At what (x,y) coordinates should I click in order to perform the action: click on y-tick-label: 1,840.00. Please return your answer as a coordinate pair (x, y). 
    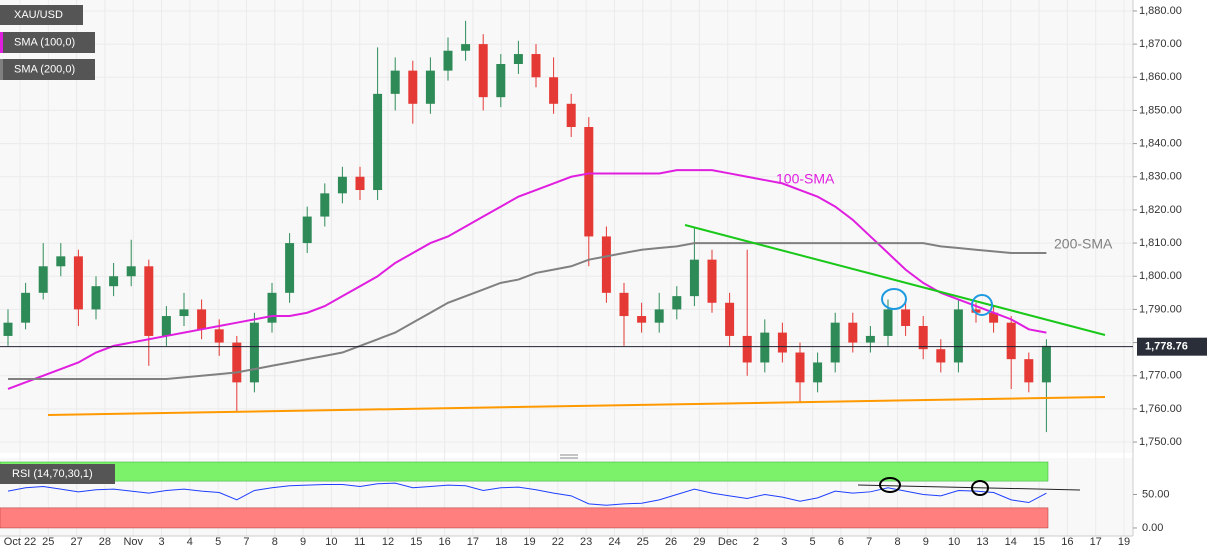
    Looking at the image, I should click on (1160, 143).